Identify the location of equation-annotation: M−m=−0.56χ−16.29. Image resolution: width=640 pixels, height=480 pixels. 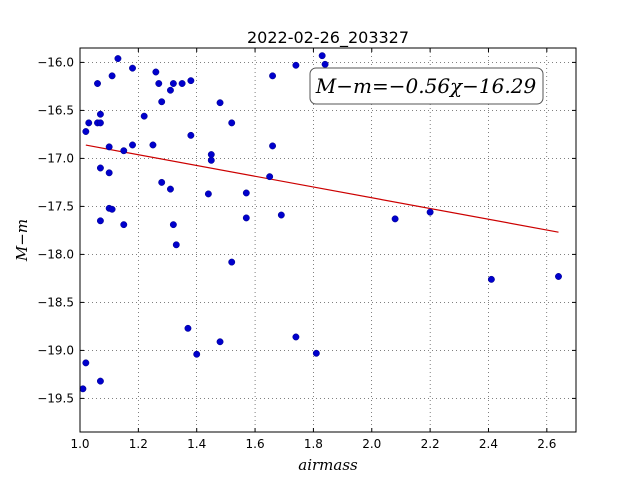
(426, 86).